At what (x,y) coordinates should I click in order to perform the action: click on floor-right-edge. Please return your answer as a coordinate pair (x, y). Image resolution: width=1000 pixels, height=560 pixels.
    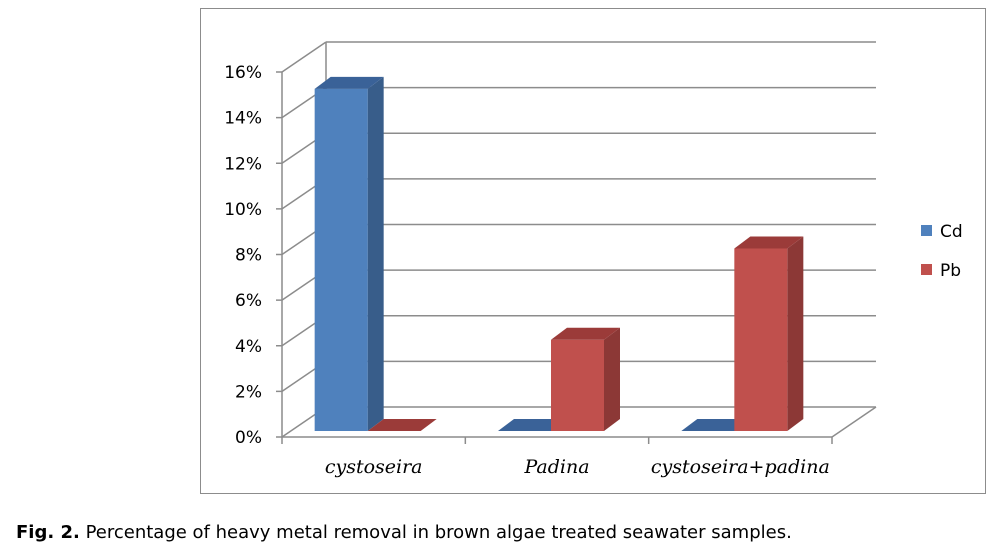
    Looking at the image, I should click on (854, 422).